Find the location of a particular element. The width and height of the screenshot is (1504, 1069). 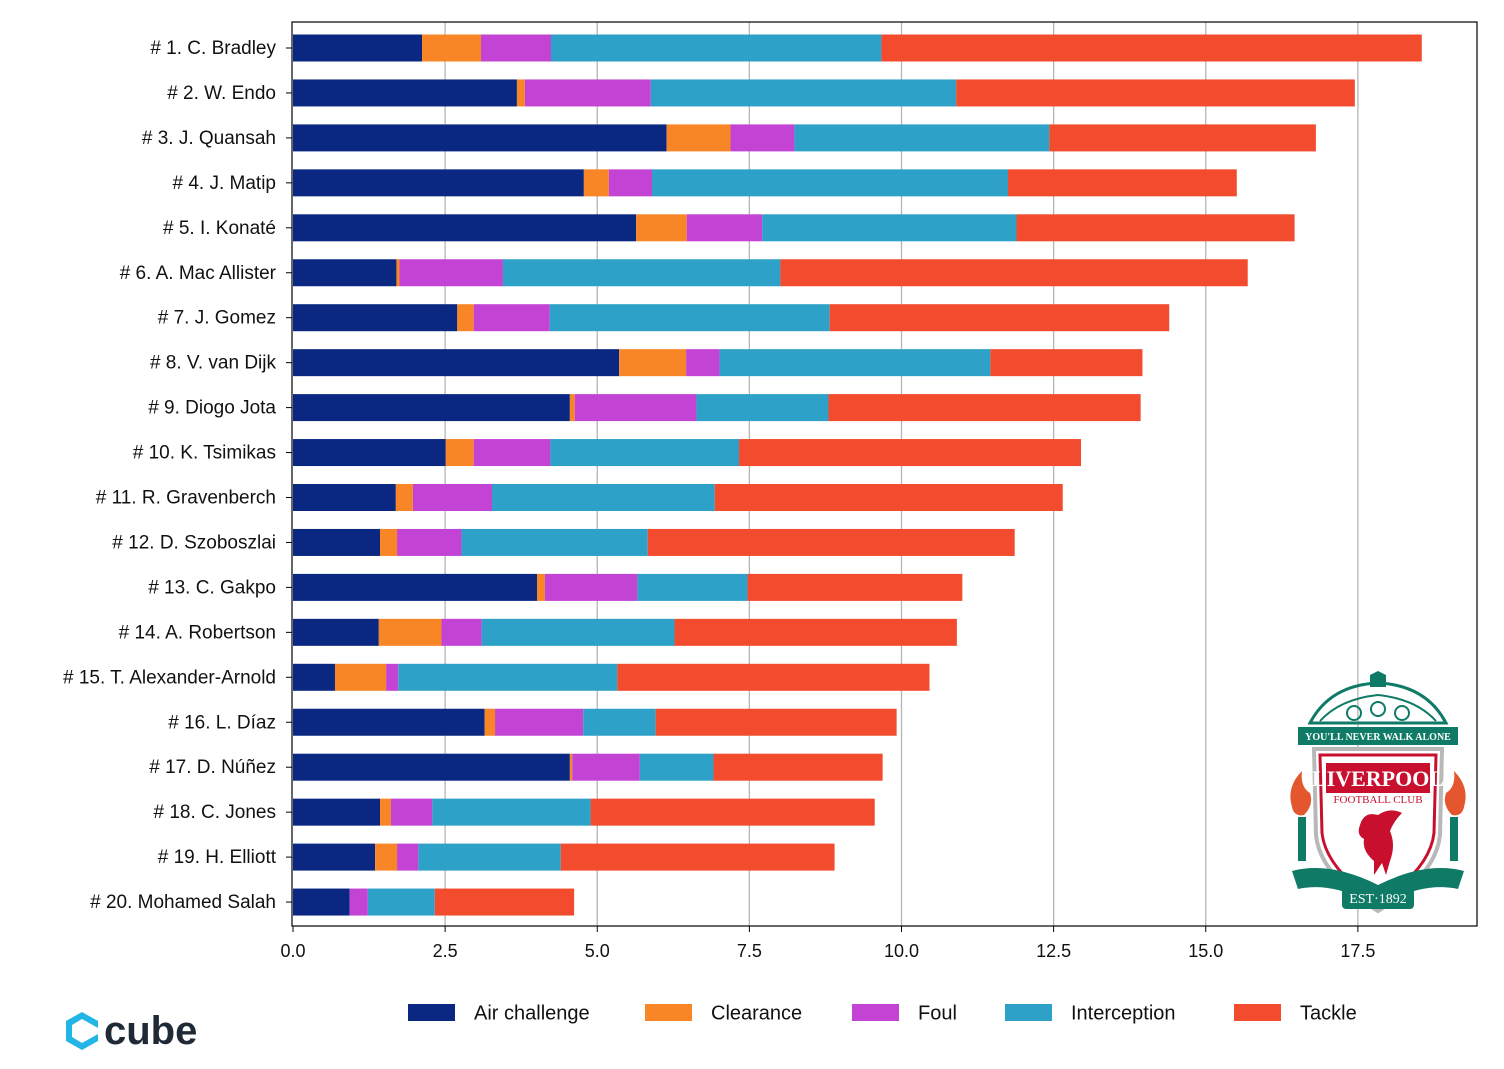

legend-item: Interception is located at coordinates (1090, 1013).